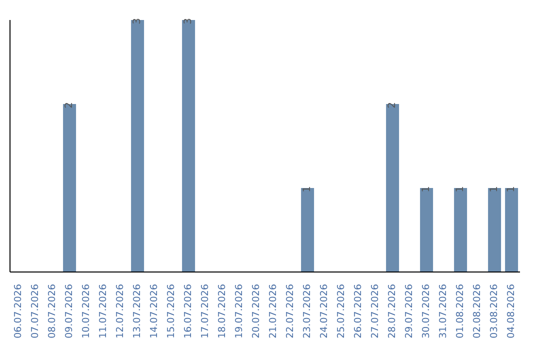 The width and height of the screenshot is (540, 340). What do you see at coordinates (154, 311) in the screenshot?
I see `x-tick-label: 14.07.2026` at bounding box center [154, 311].